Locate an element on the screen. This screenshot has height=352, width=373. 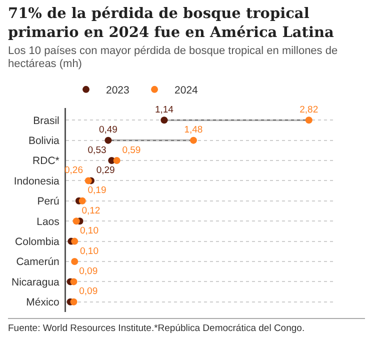
legend-label: 2024 is located at coordinates (186, 90).